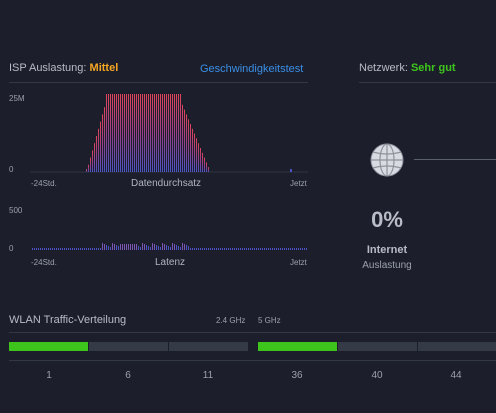  I want to click on throughput-y-min: 0, so click(11, 169).